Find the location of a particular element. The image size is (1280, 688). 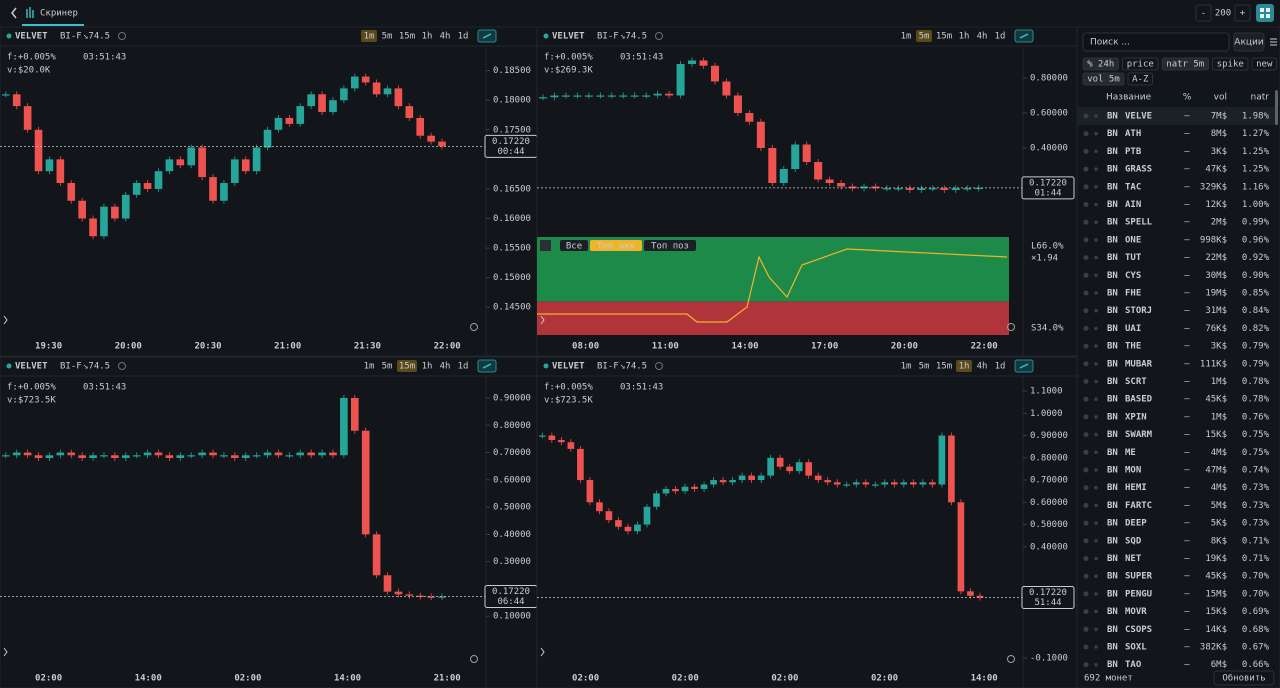

coin-name: SOXL is located at coordinates (1136, 648).